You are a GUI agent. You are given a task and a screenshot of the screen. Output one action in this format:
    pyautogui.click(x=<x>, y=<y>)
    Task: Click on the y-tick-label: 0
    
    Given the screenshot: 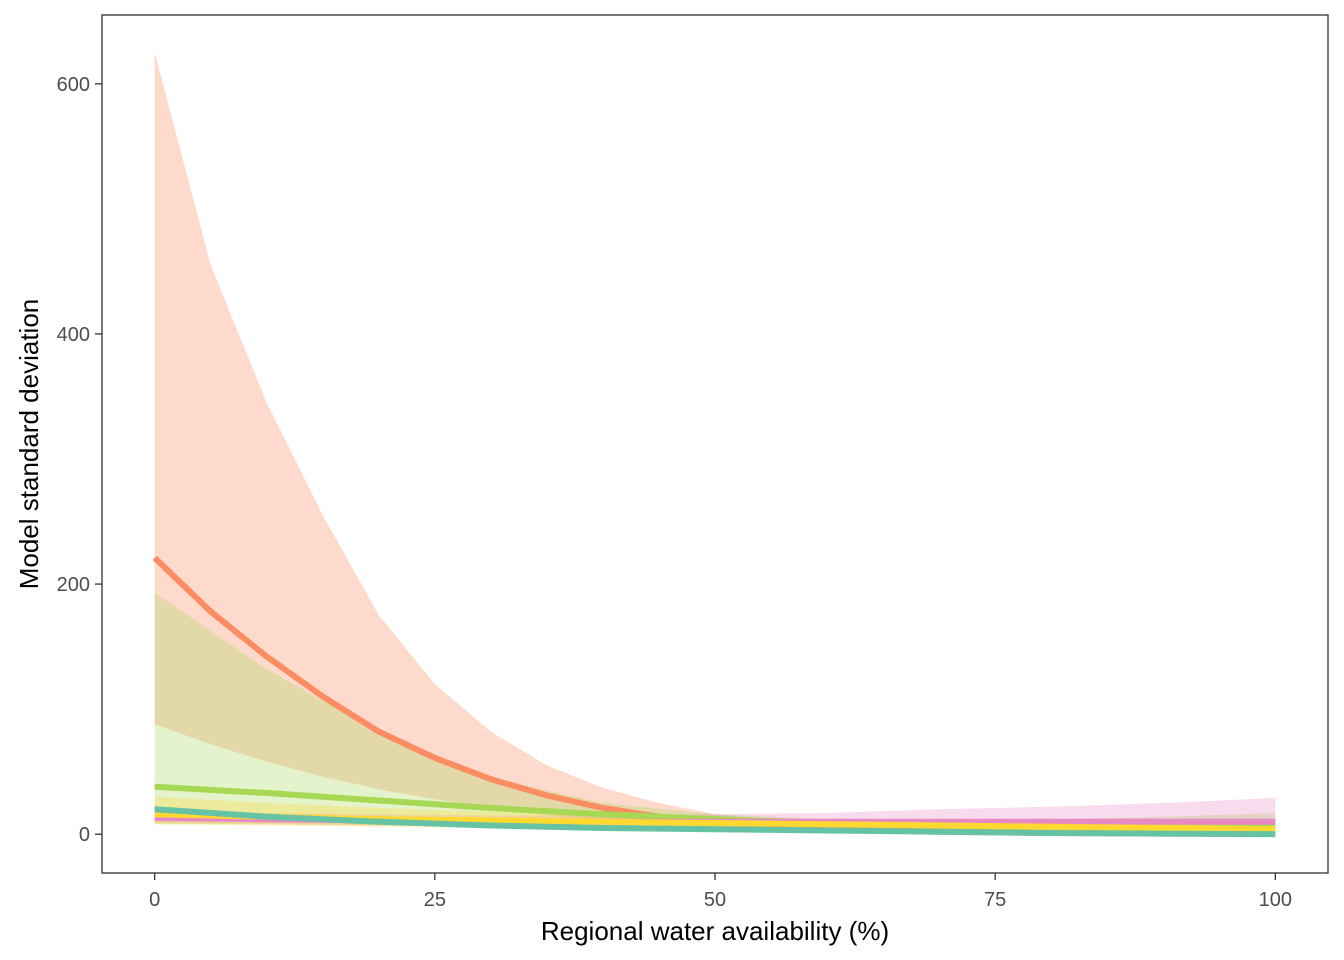 What is the action you would take?
    pyautogui.click(x=84, y=835)
    